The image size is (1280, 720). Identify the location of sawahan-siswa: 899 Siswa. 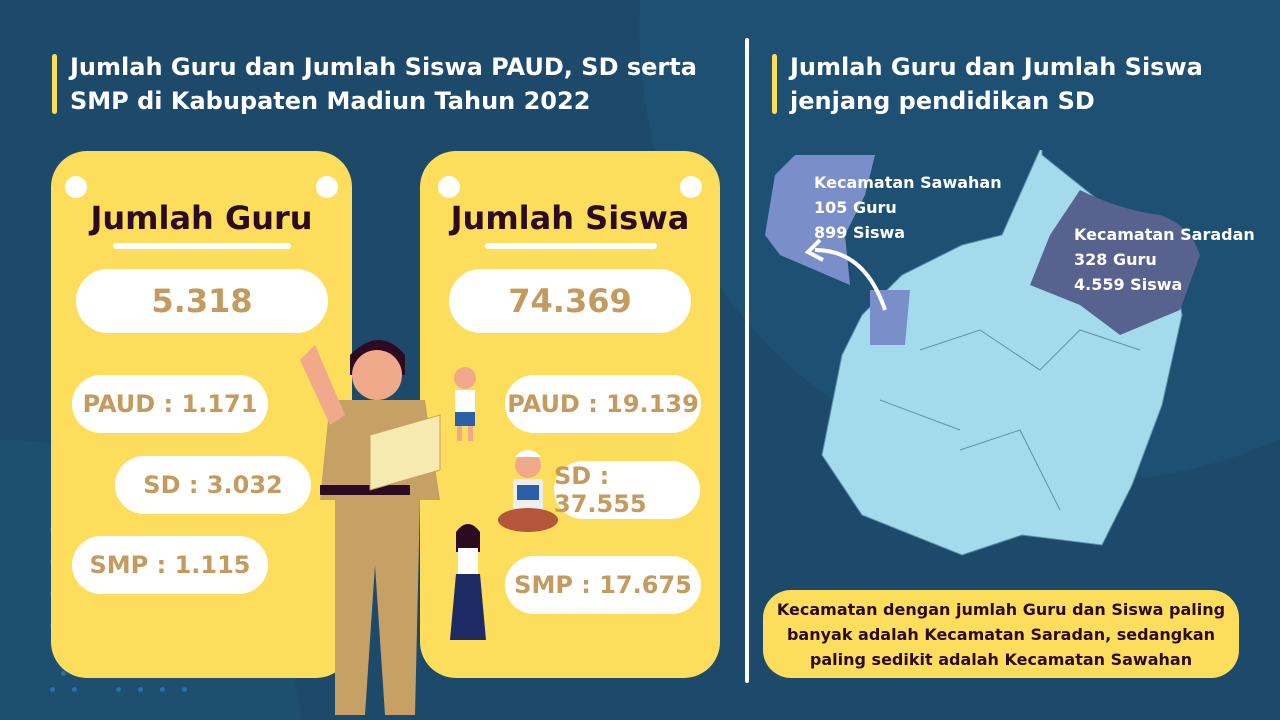
(860, 232).